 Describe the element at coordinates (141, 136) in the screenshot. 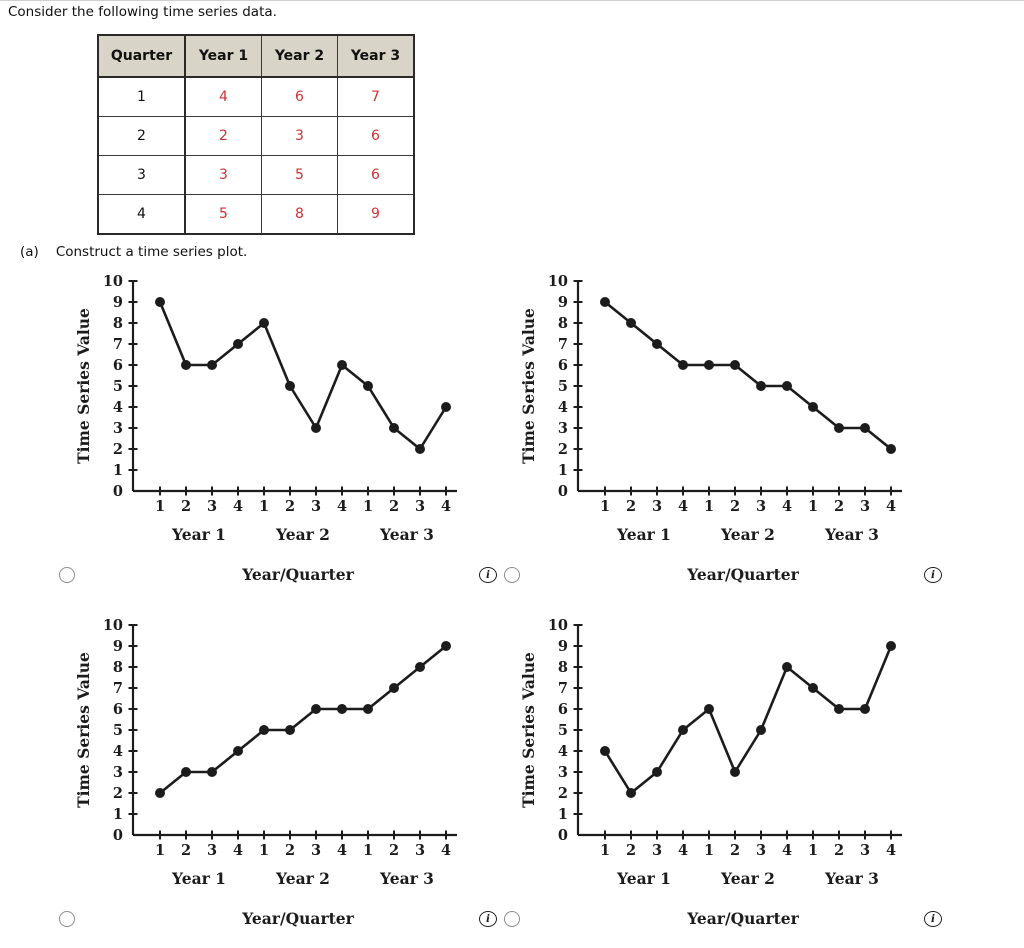

I see `table-cell-quarter: 2` at that location.